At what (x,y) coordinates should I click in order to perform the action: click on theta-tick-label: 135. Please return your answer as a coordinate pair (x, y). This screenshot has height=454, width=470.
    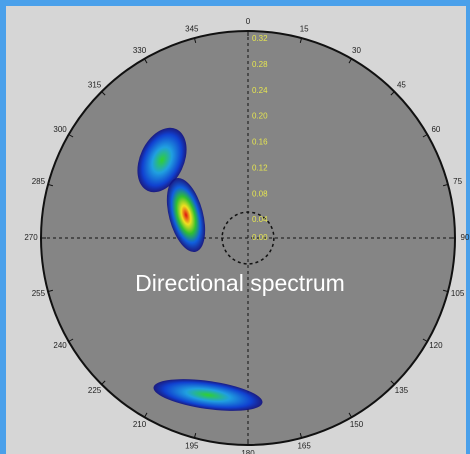
    Looking at the image, I should click on (402, 390).